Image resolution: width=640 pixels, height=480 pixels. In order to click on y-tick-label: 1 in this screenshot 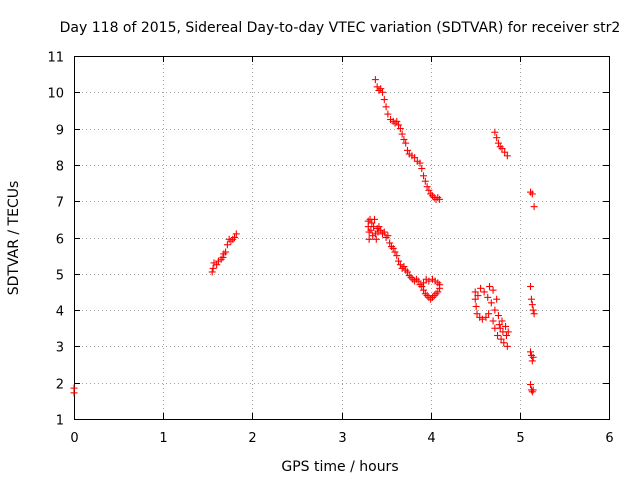, I will do `click(60, 421)`.